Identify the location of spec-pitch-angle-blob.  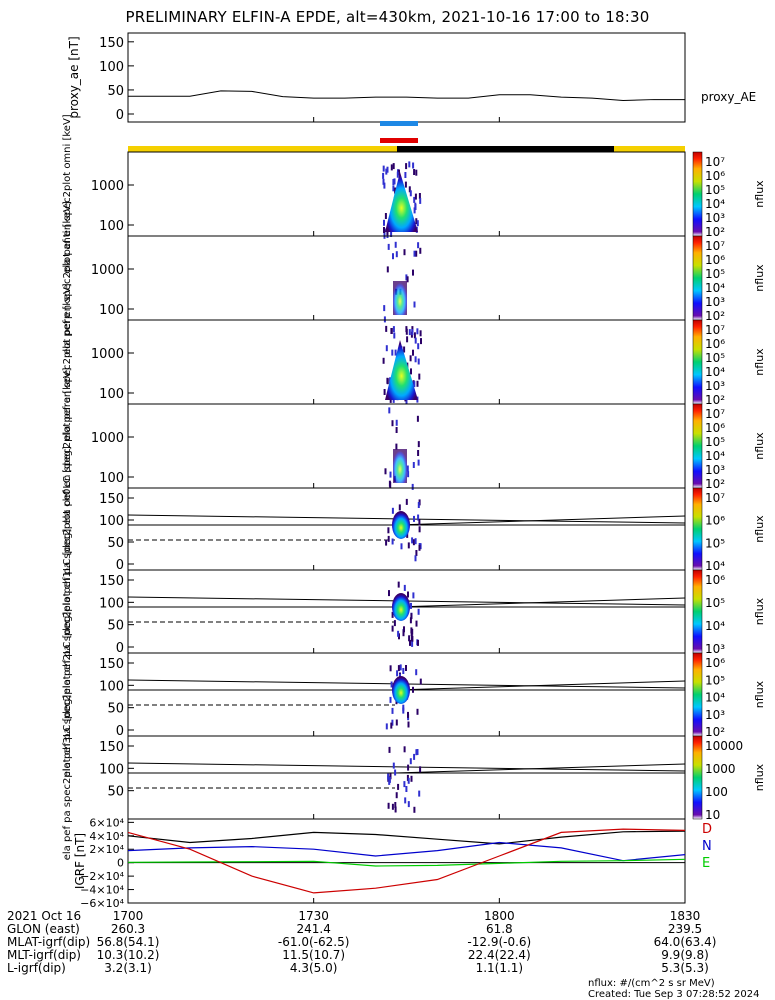
(401, 607).